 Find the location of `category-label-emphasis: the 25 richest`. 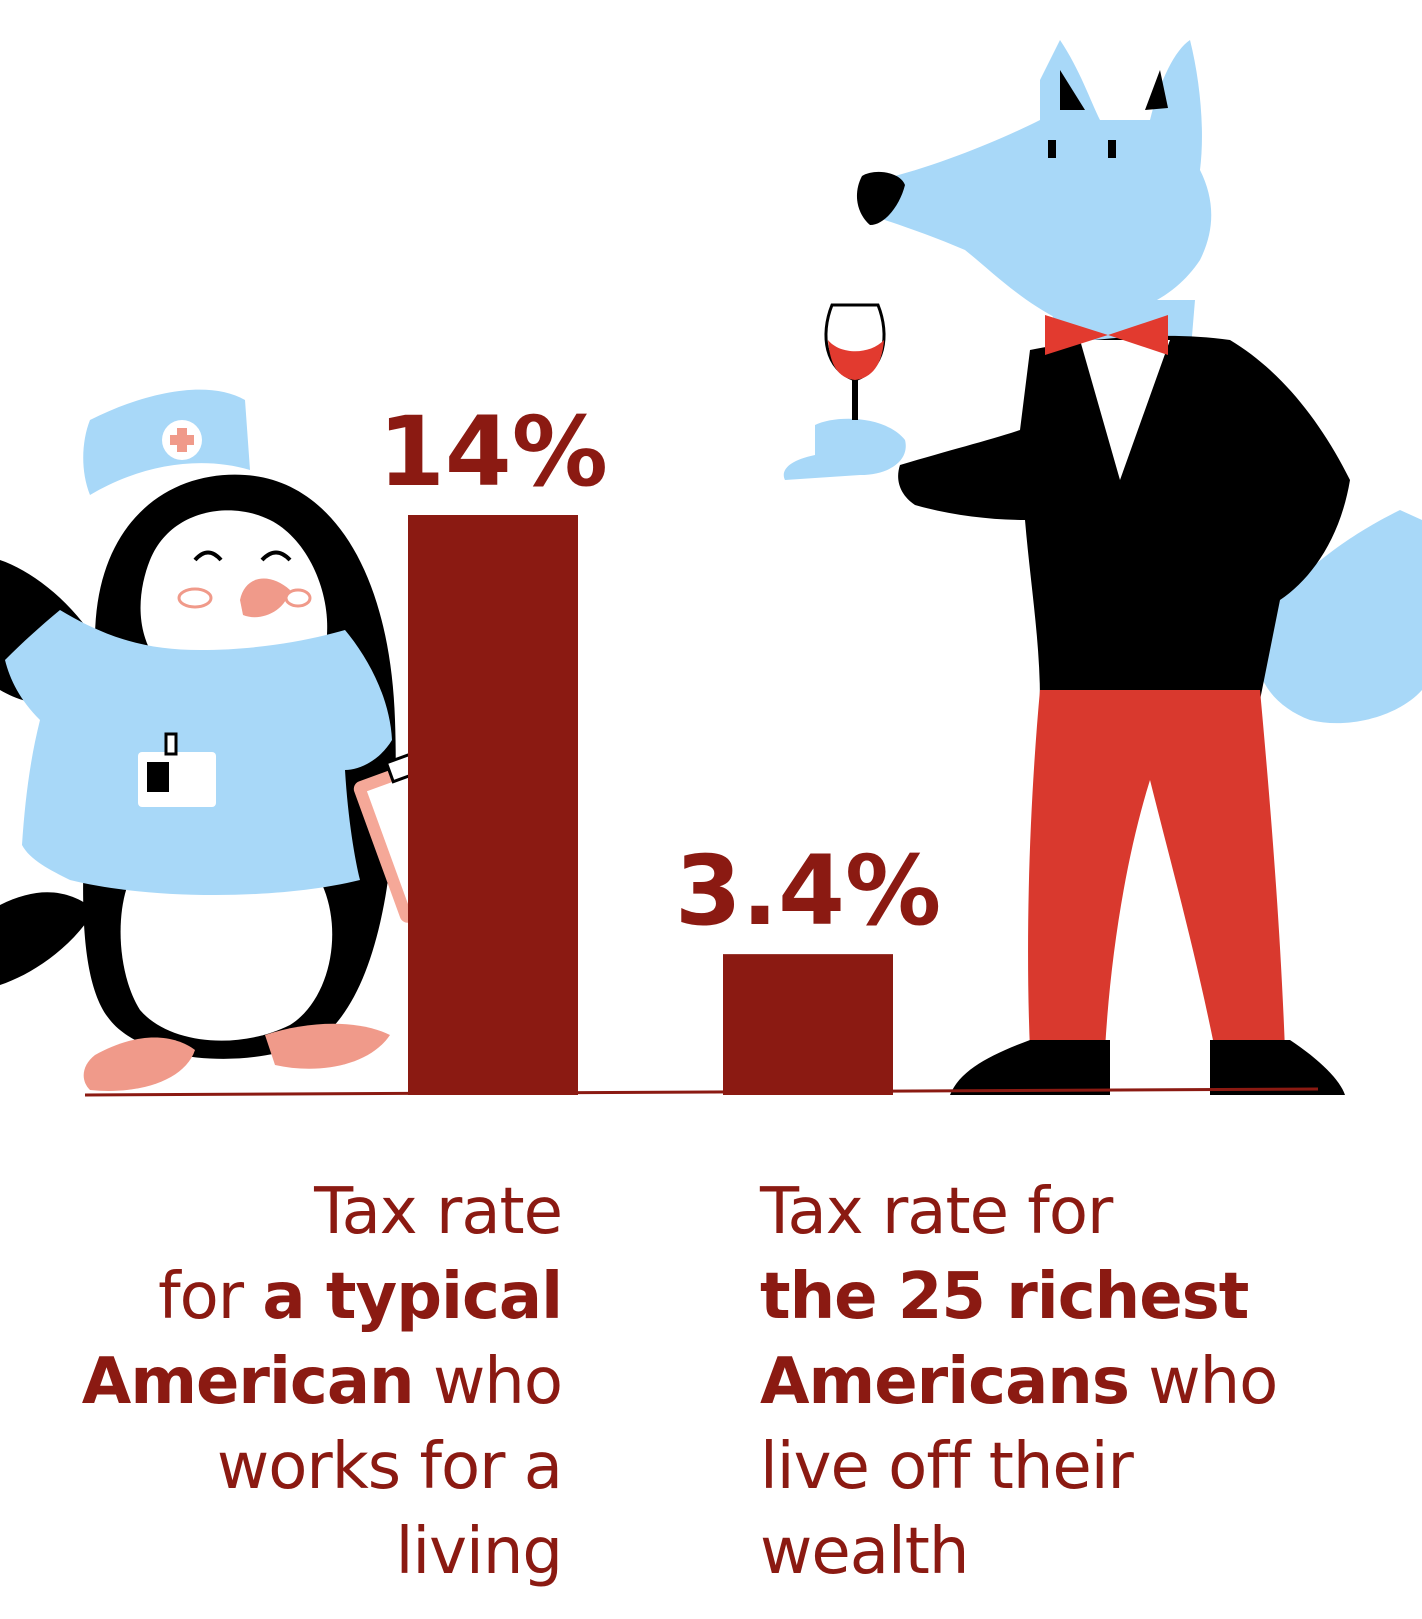

category-label-emphasis: the 25 richest is located at coordinates (1004, 1297).